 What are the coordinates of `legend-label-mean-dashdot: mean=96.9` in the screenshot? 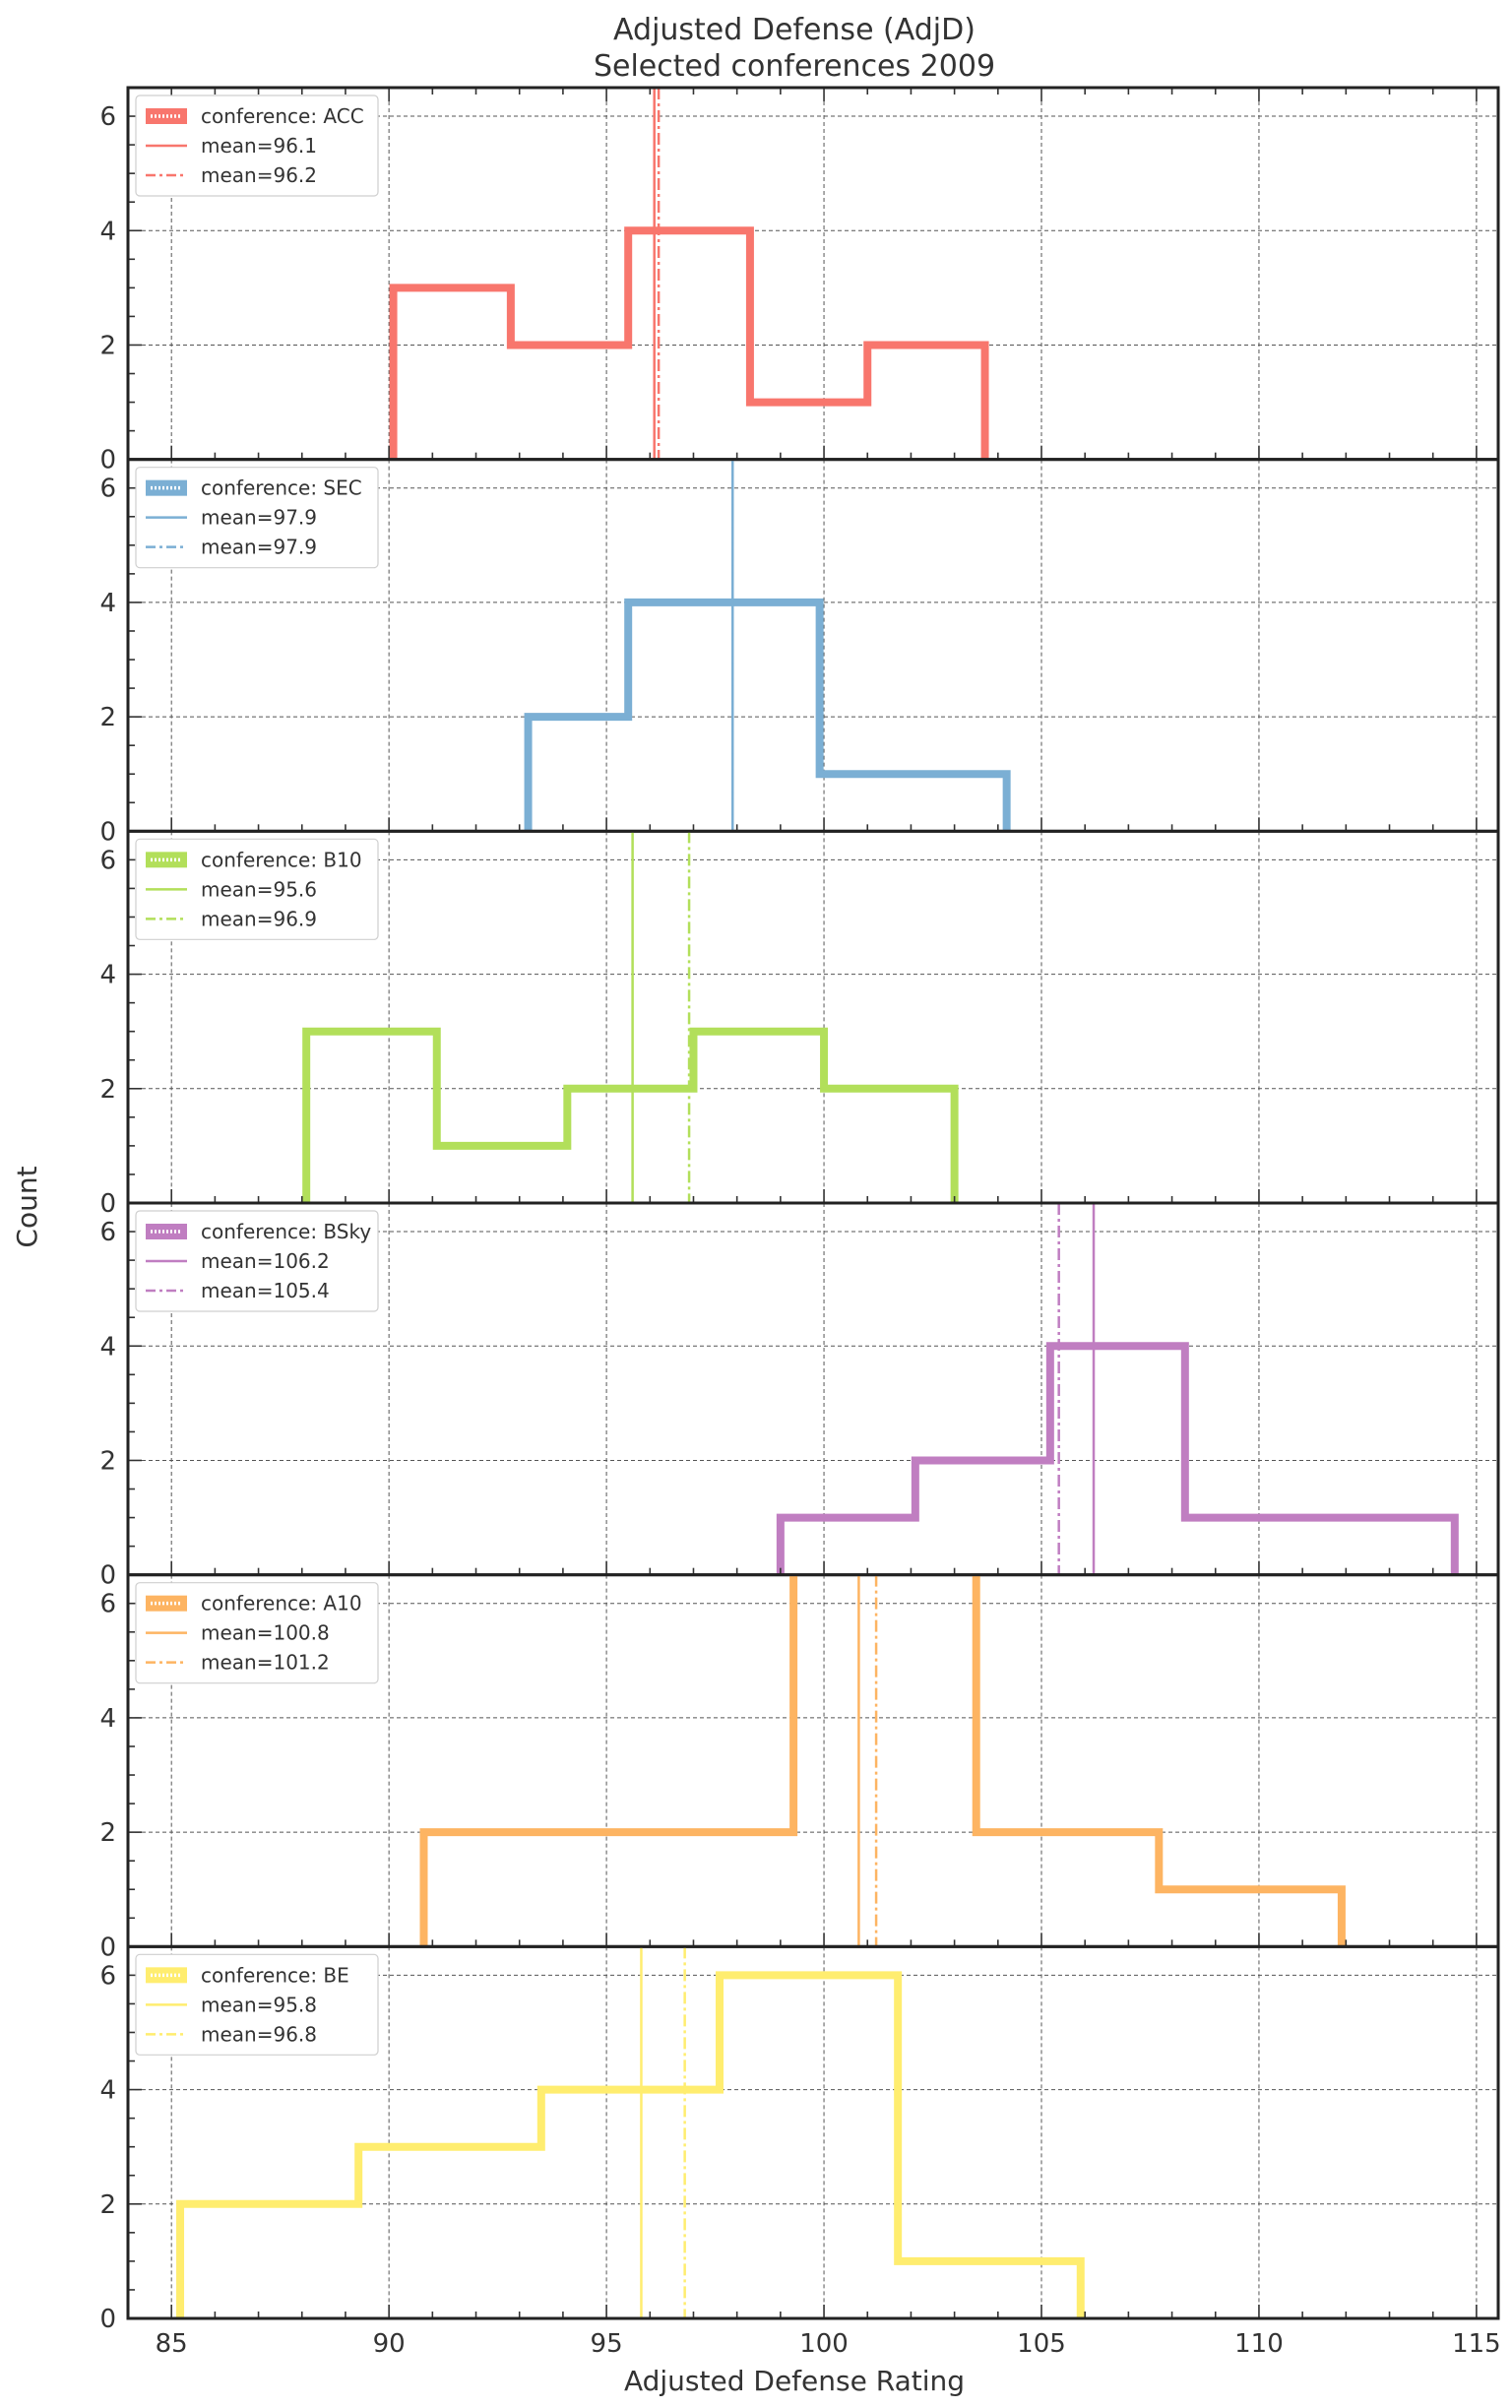 It's located at (259, 918).